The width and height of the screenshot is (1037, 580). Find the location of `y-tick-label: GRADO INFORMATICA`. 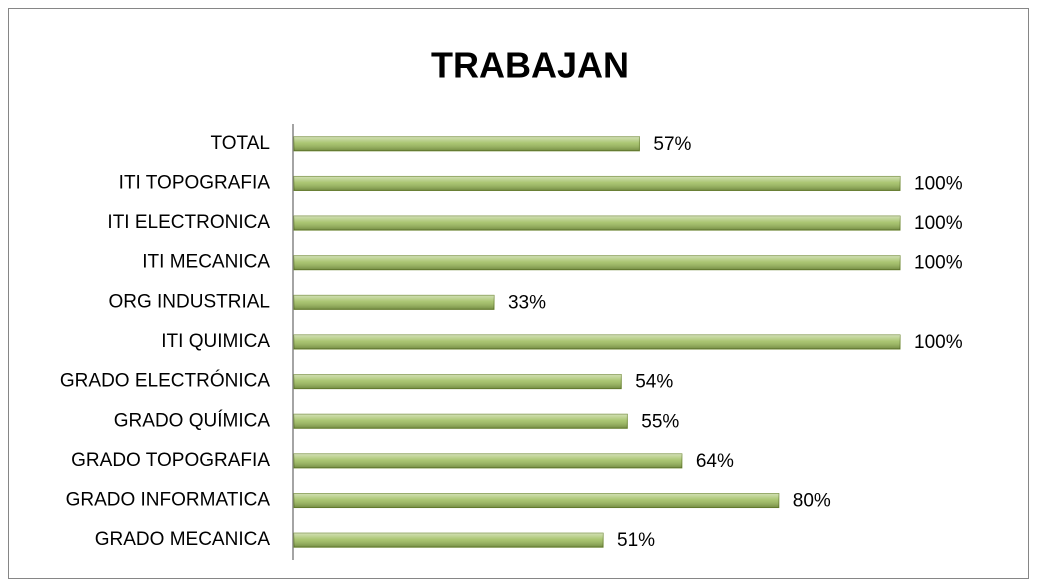

y-tick-label: GRADO INFORMATICA is located at coordinates (168, 500).